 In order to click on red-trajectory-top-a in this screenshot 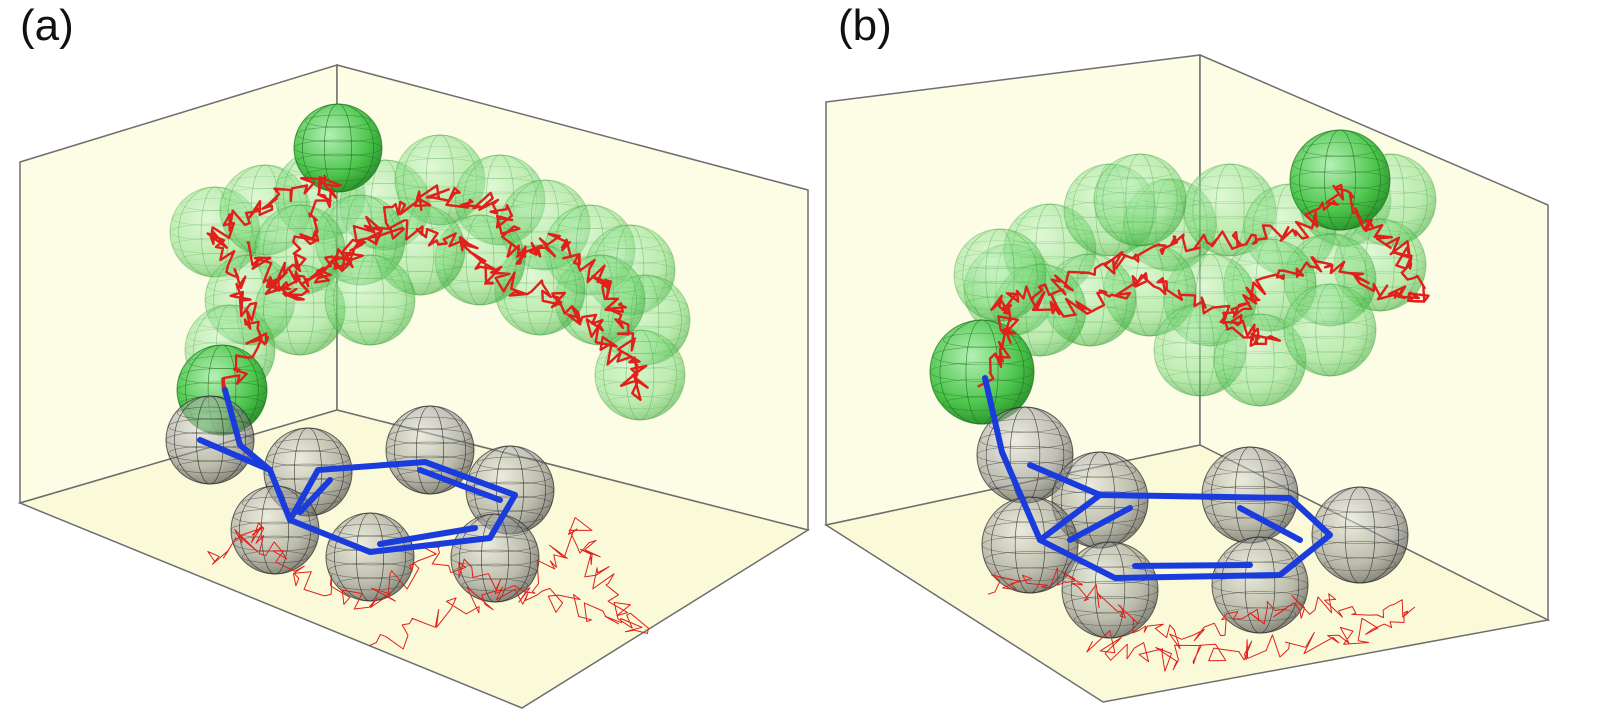, I will do `click(427, 287)`.